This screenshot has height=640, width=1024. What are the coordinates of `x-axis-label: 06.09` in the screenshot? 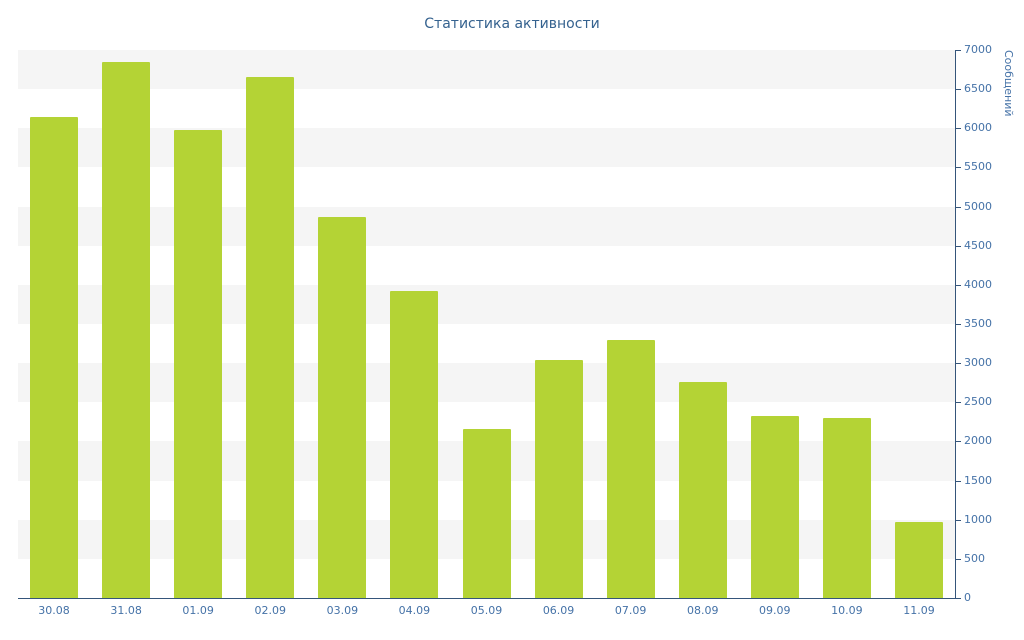 It's located at (558, 610).